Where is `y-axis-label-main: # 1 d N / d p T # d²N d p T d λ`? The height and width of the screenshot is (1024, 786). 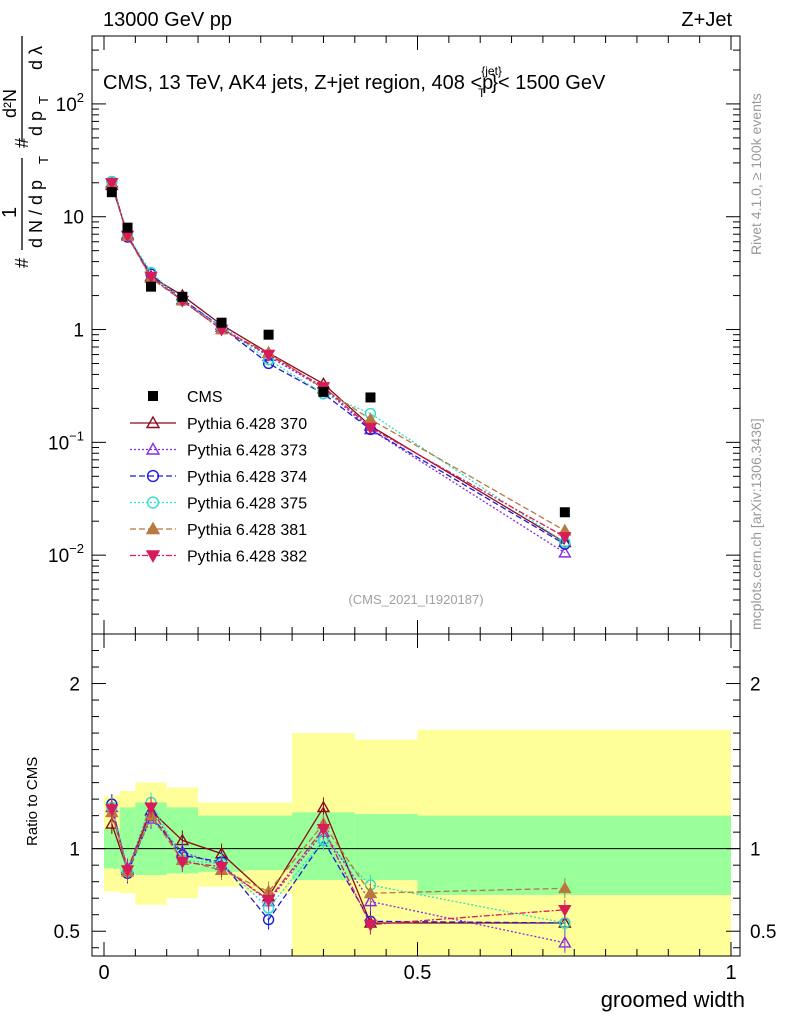
y-axis-label-main: # 1 d N / d p T # d²N d p T d λ is located at coordinates (25, 152).